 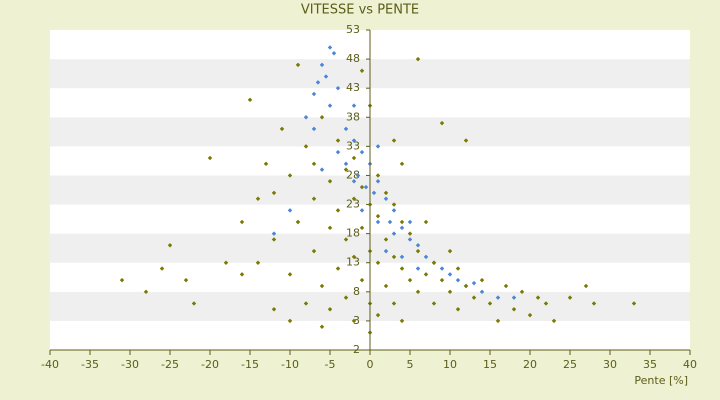 I want to click on y-tick-label: 23, so click(x=353, y=204).